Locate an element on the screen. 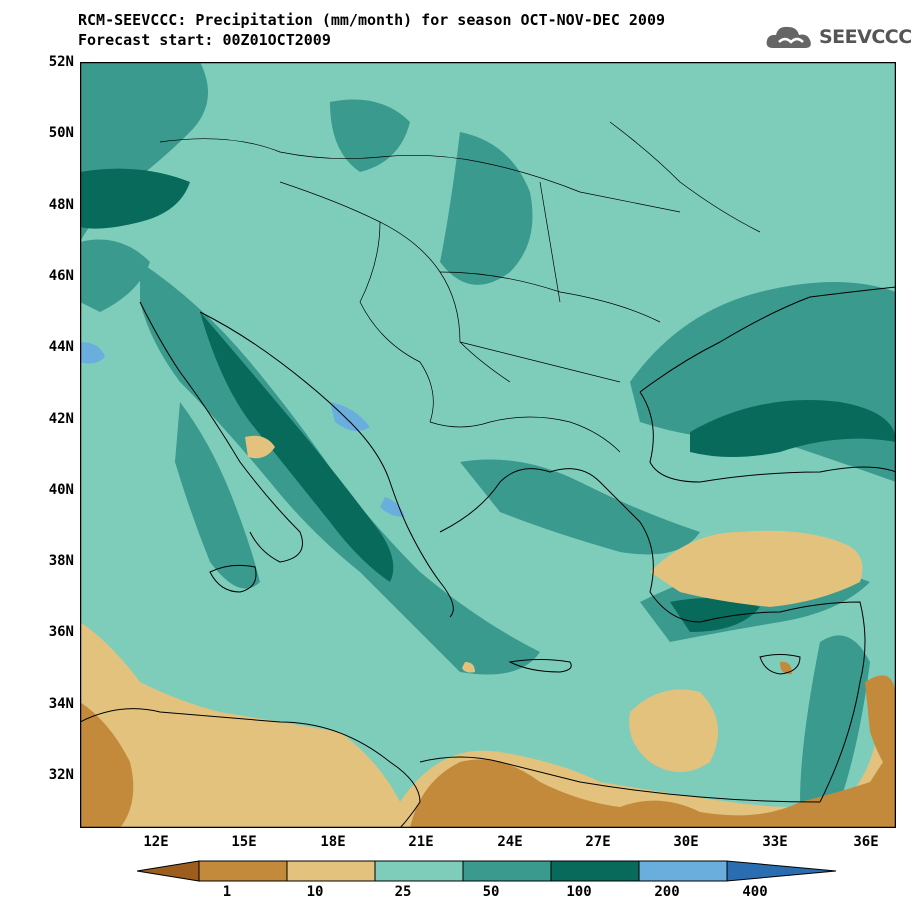 The image size is (913, 920). lon-label: 21E is located at coordinates (421, 842).